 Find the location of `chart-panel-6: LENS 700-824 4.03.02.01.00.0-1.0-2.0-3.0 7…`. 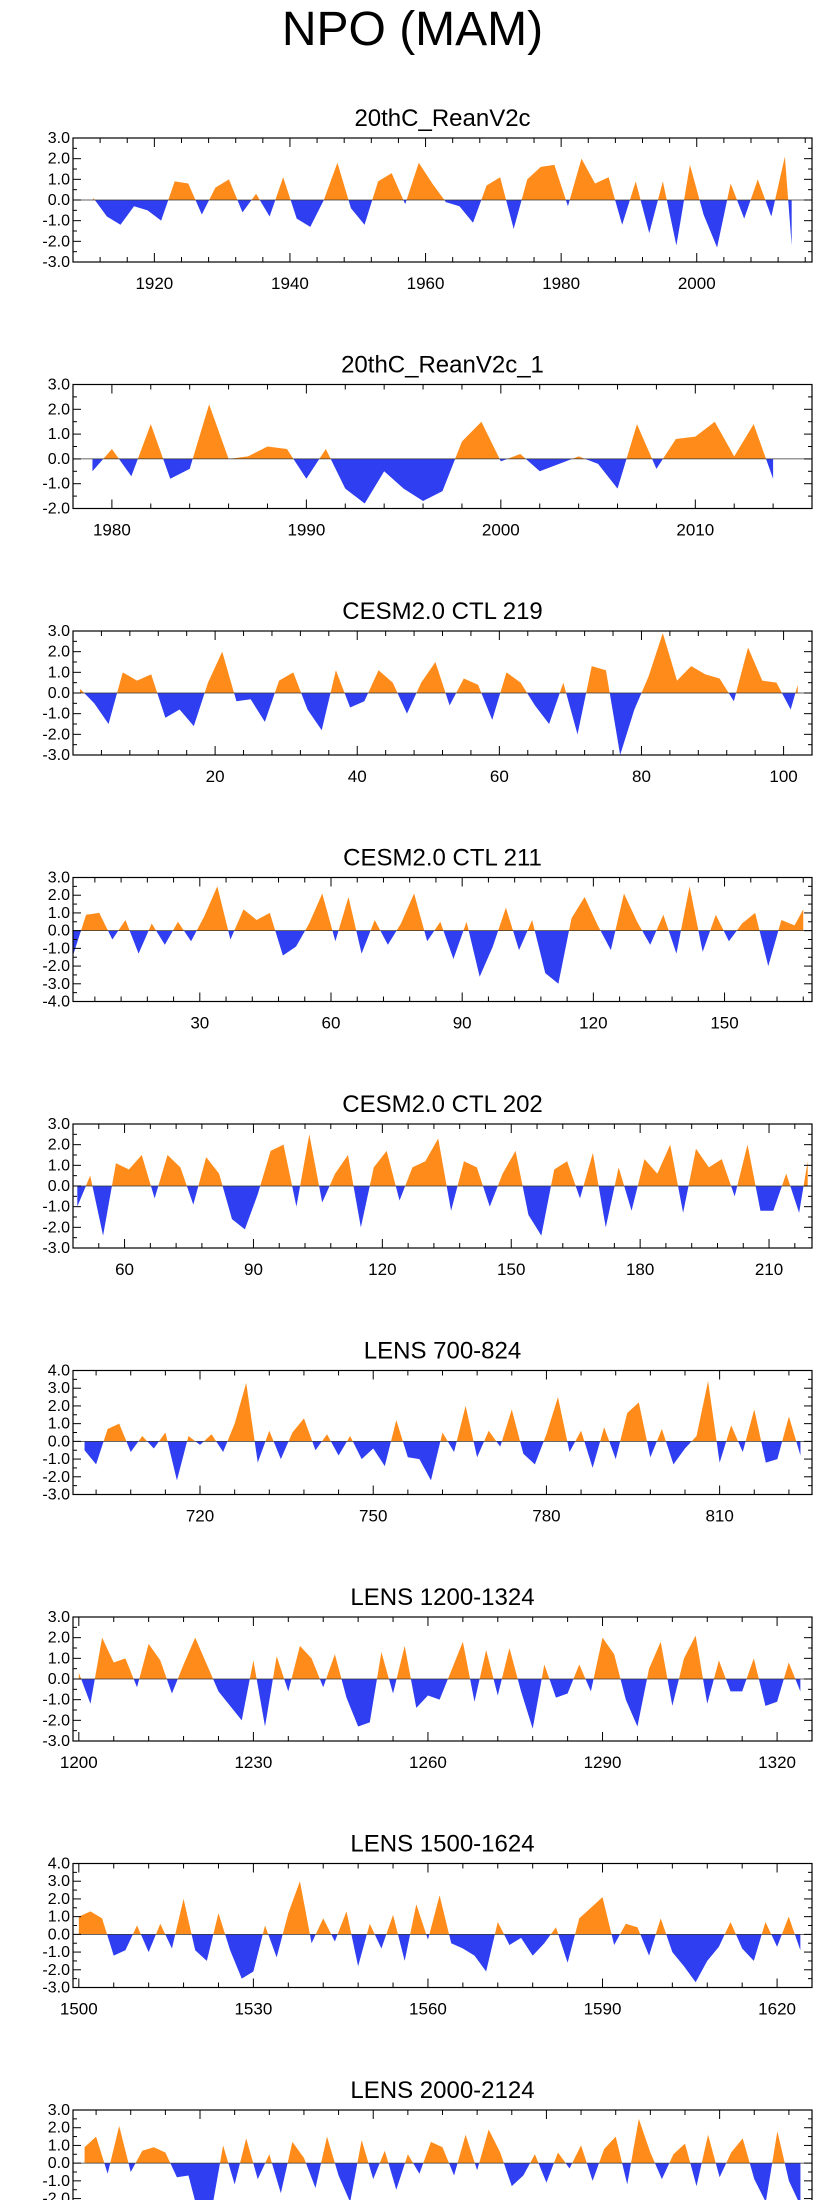

chart-panel-6: LENS 700-824 4.03.02.01.00.0-1.0-2.0-3.0 7… is located at coordinates (427, 1432).